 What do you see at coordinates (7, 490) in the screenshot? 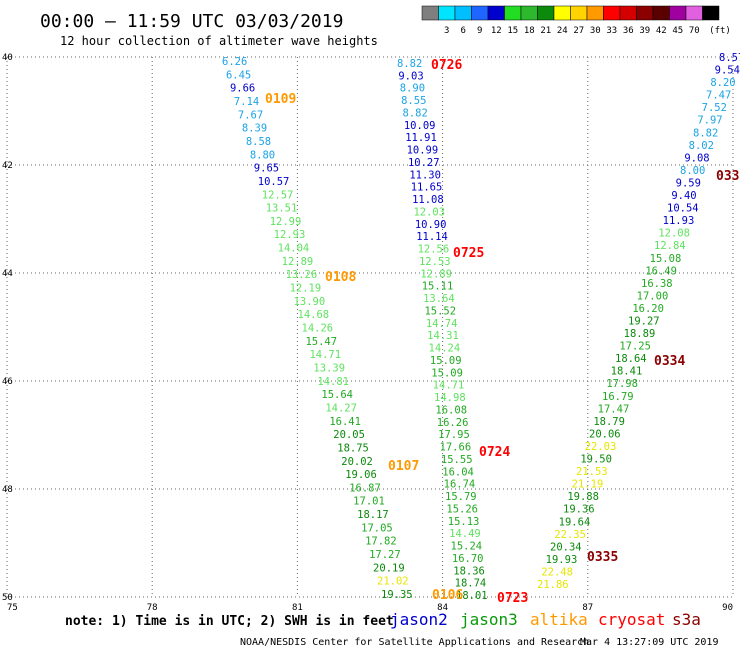
I see `lat-tick-label: 48` at bounding box center [7, 490].